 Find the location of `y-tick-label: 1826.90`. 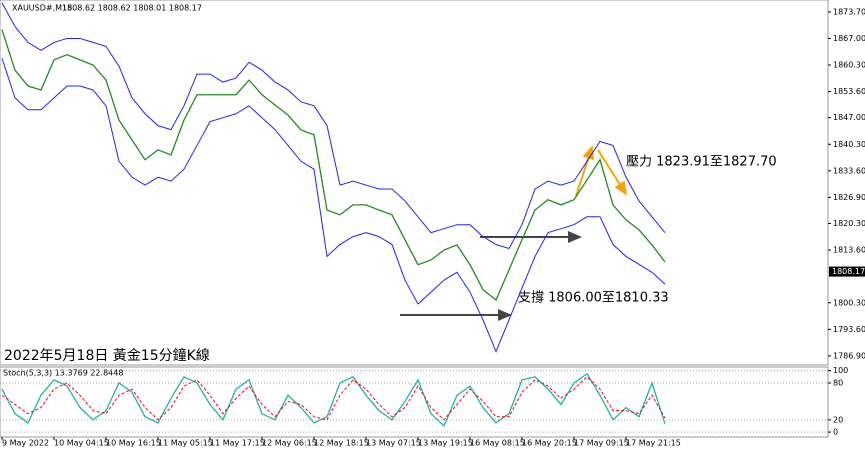

y-tick-label: 1826.90 is located at coordinates (849, 197).